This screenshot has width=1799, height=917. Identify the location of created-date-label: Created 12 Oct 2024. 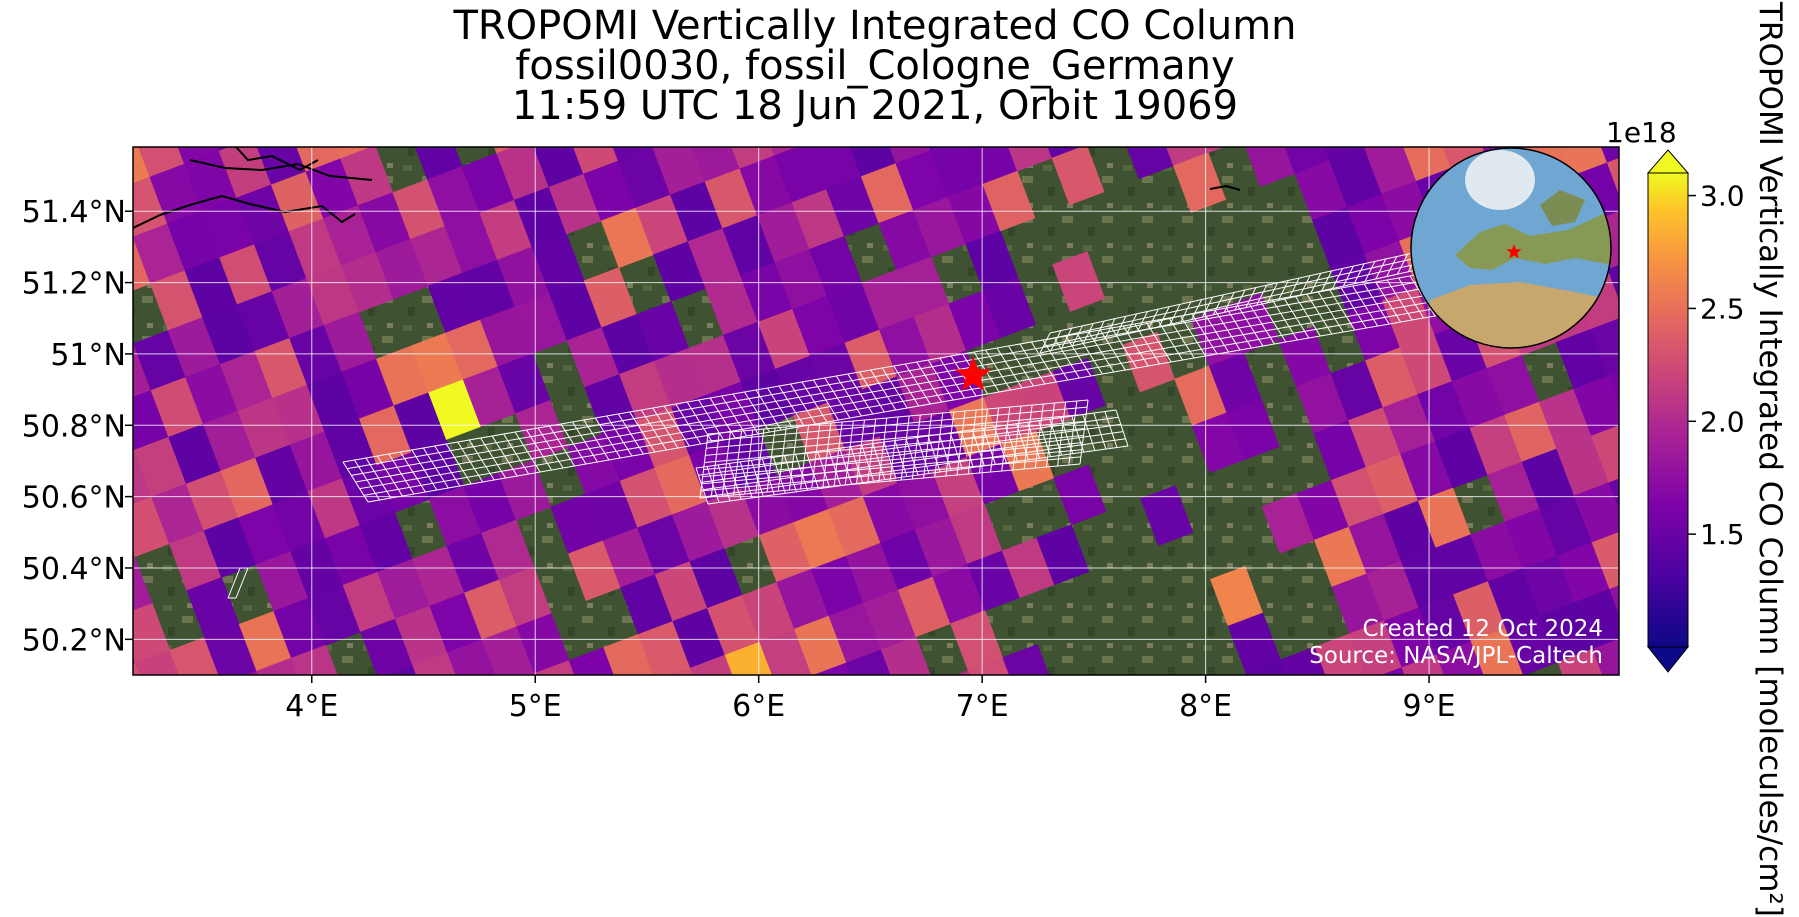
(1482, 629).